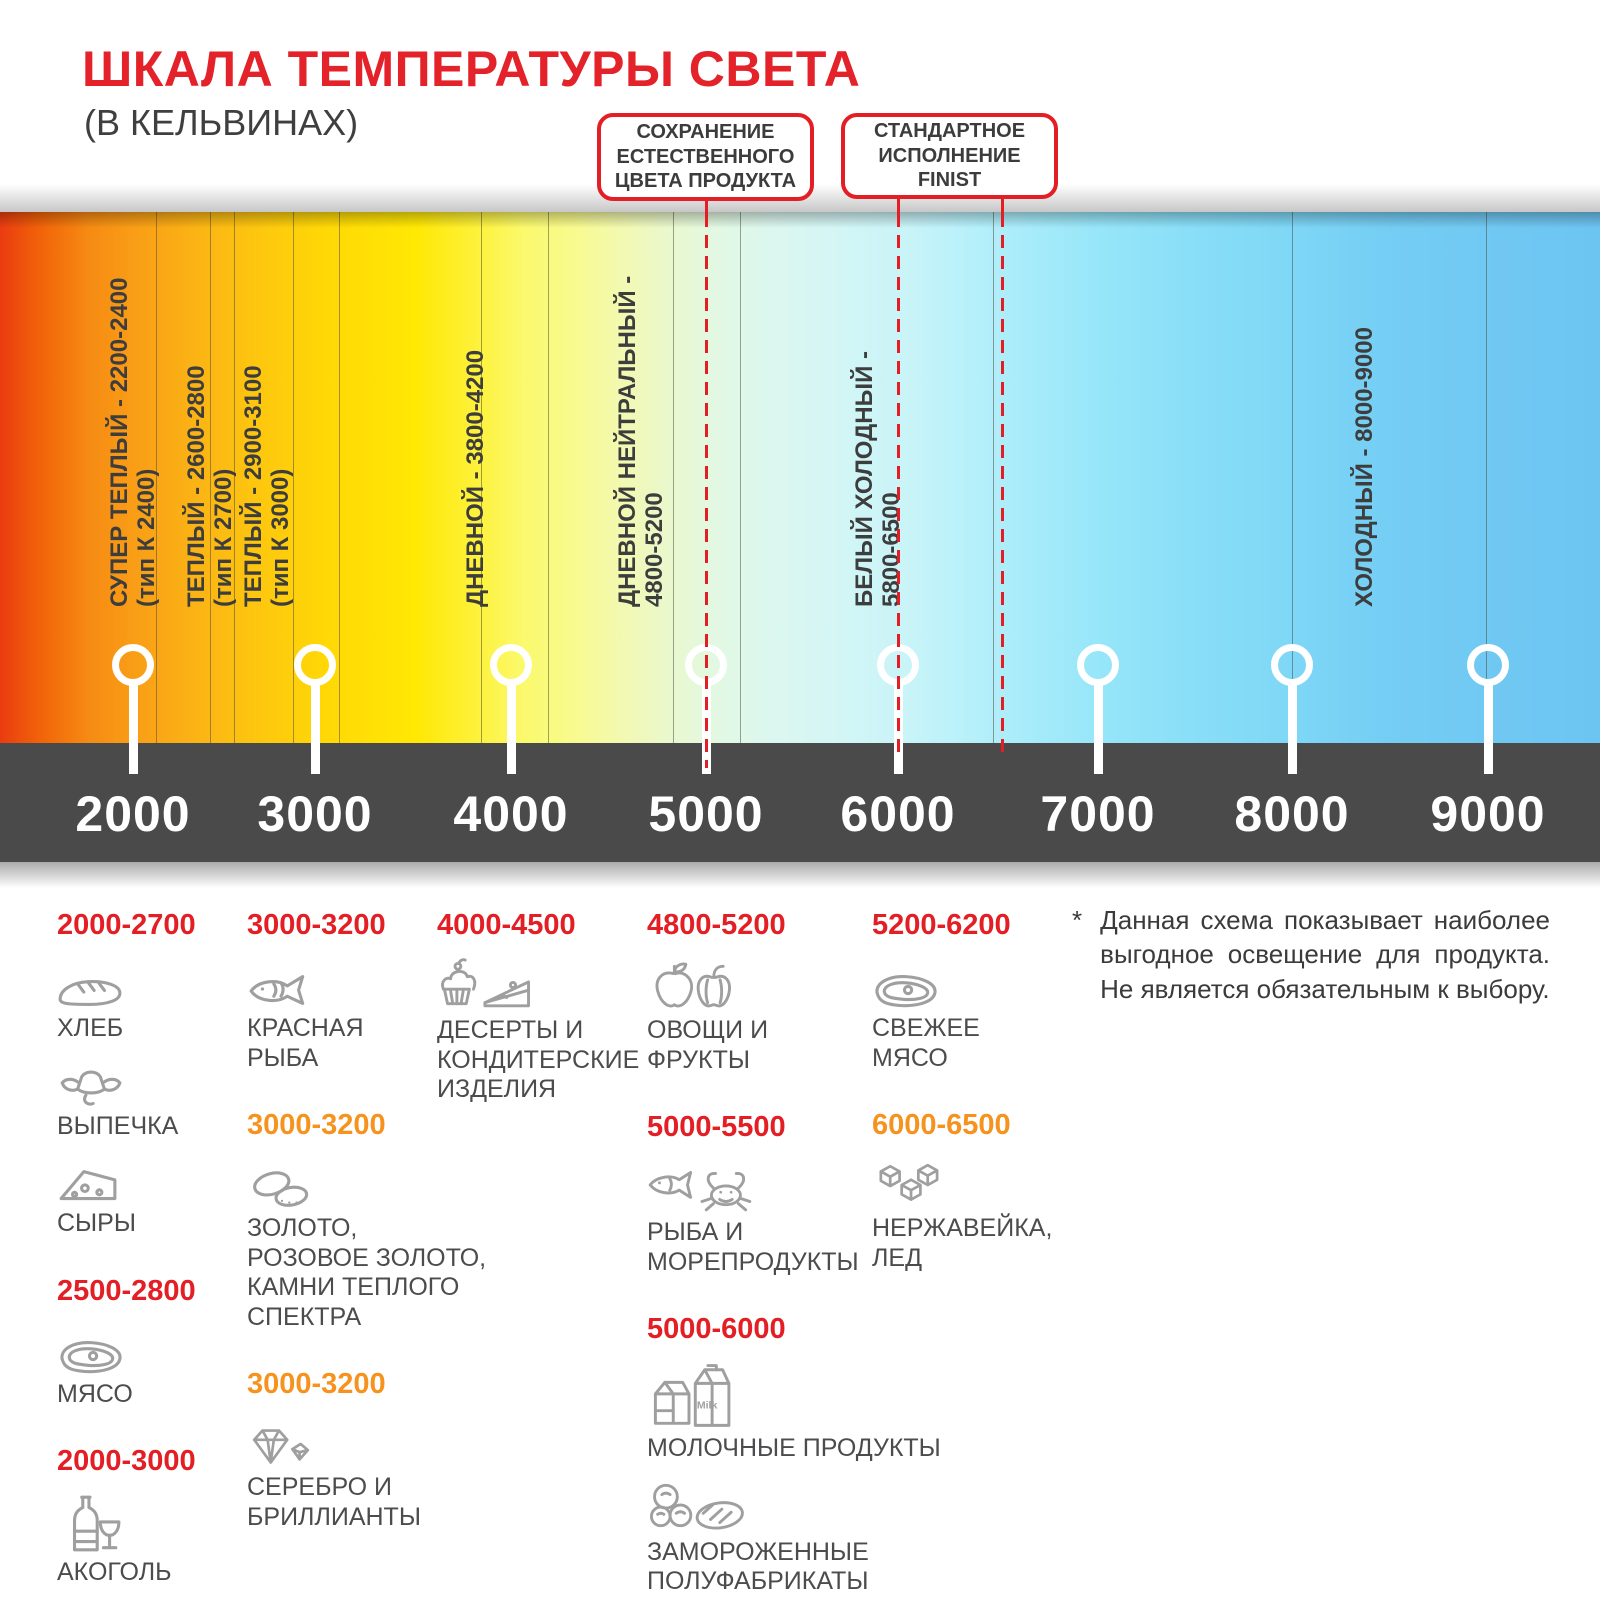 This screenshot has width=1600, height=1600. I want to click on category-label: ДЕСЕРТЫ И КОНДИТЕРСКИЕ ИЗДЕЛИЯ, so click(538, 1059).